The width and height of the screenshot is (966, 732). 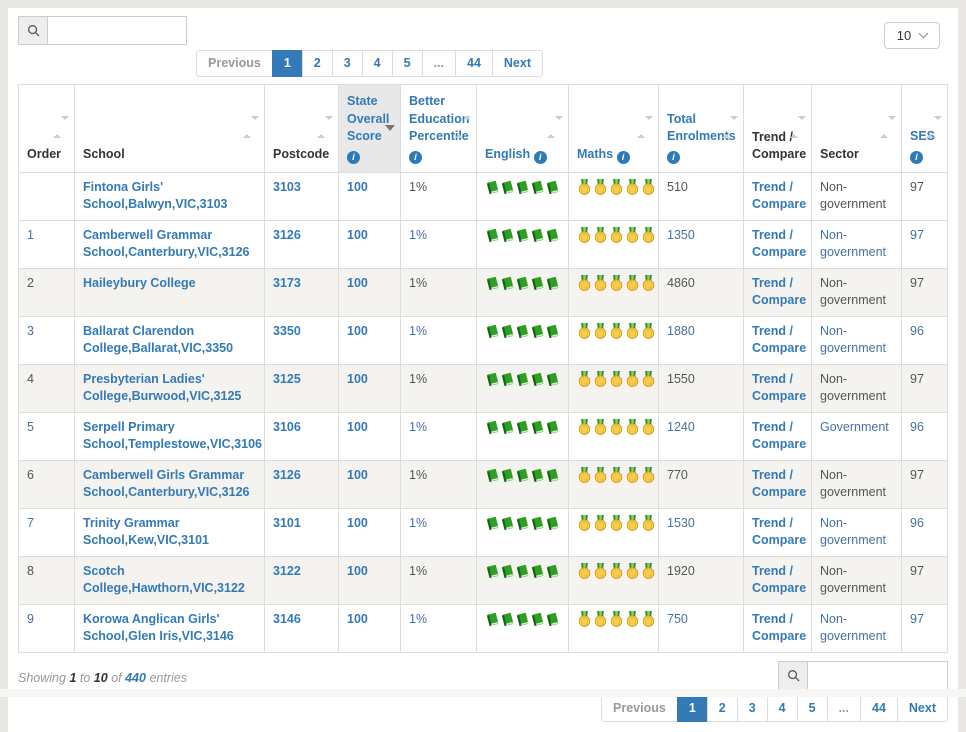 I want to click on postcode-link: 3122, so click(x=287, y=570).